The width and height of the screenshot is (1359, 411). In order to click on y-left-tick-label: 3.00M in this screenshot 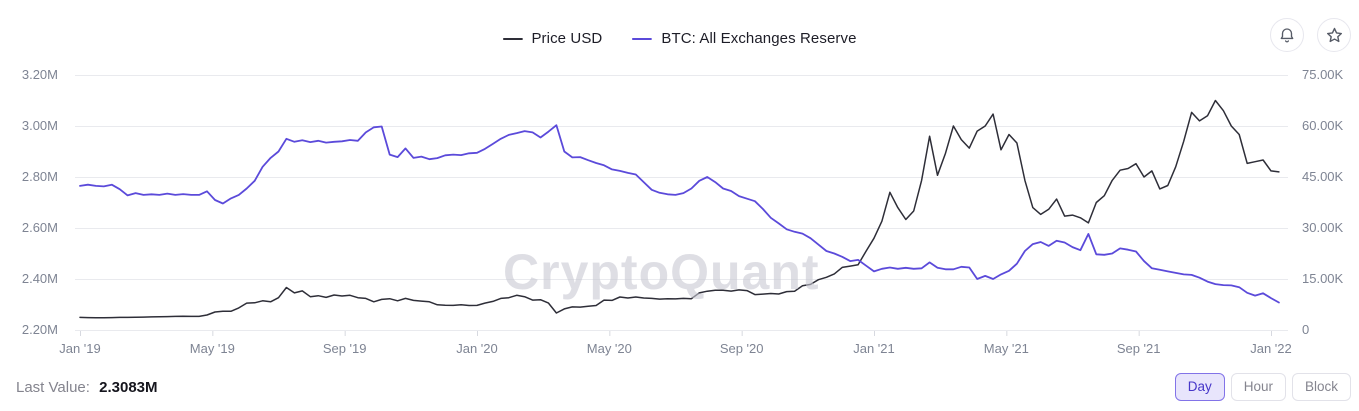, I will do `click(39, 125)`.